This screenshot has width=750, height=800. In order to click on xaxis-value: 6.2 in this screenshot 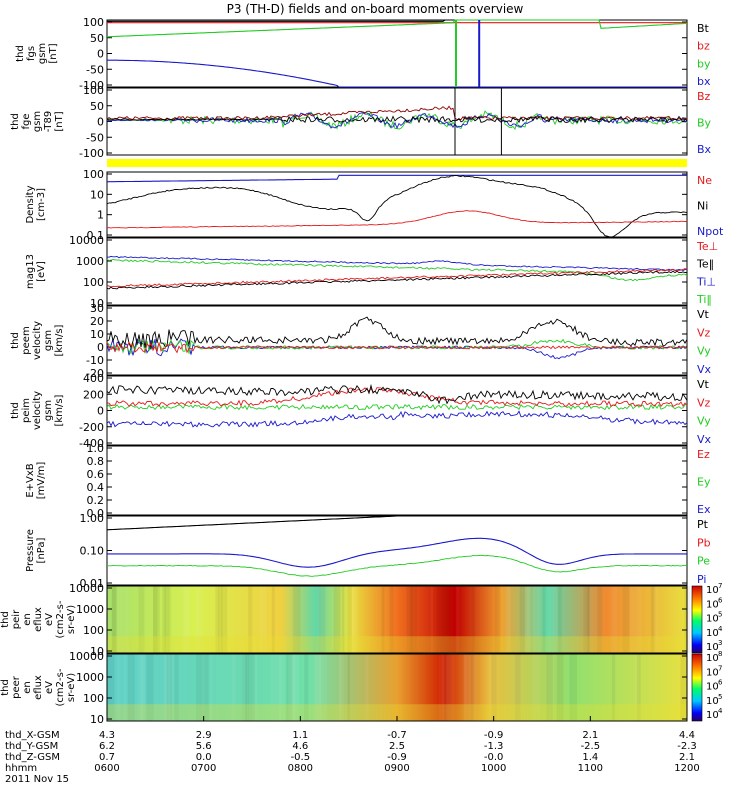, I will do `click(107, 746)`.